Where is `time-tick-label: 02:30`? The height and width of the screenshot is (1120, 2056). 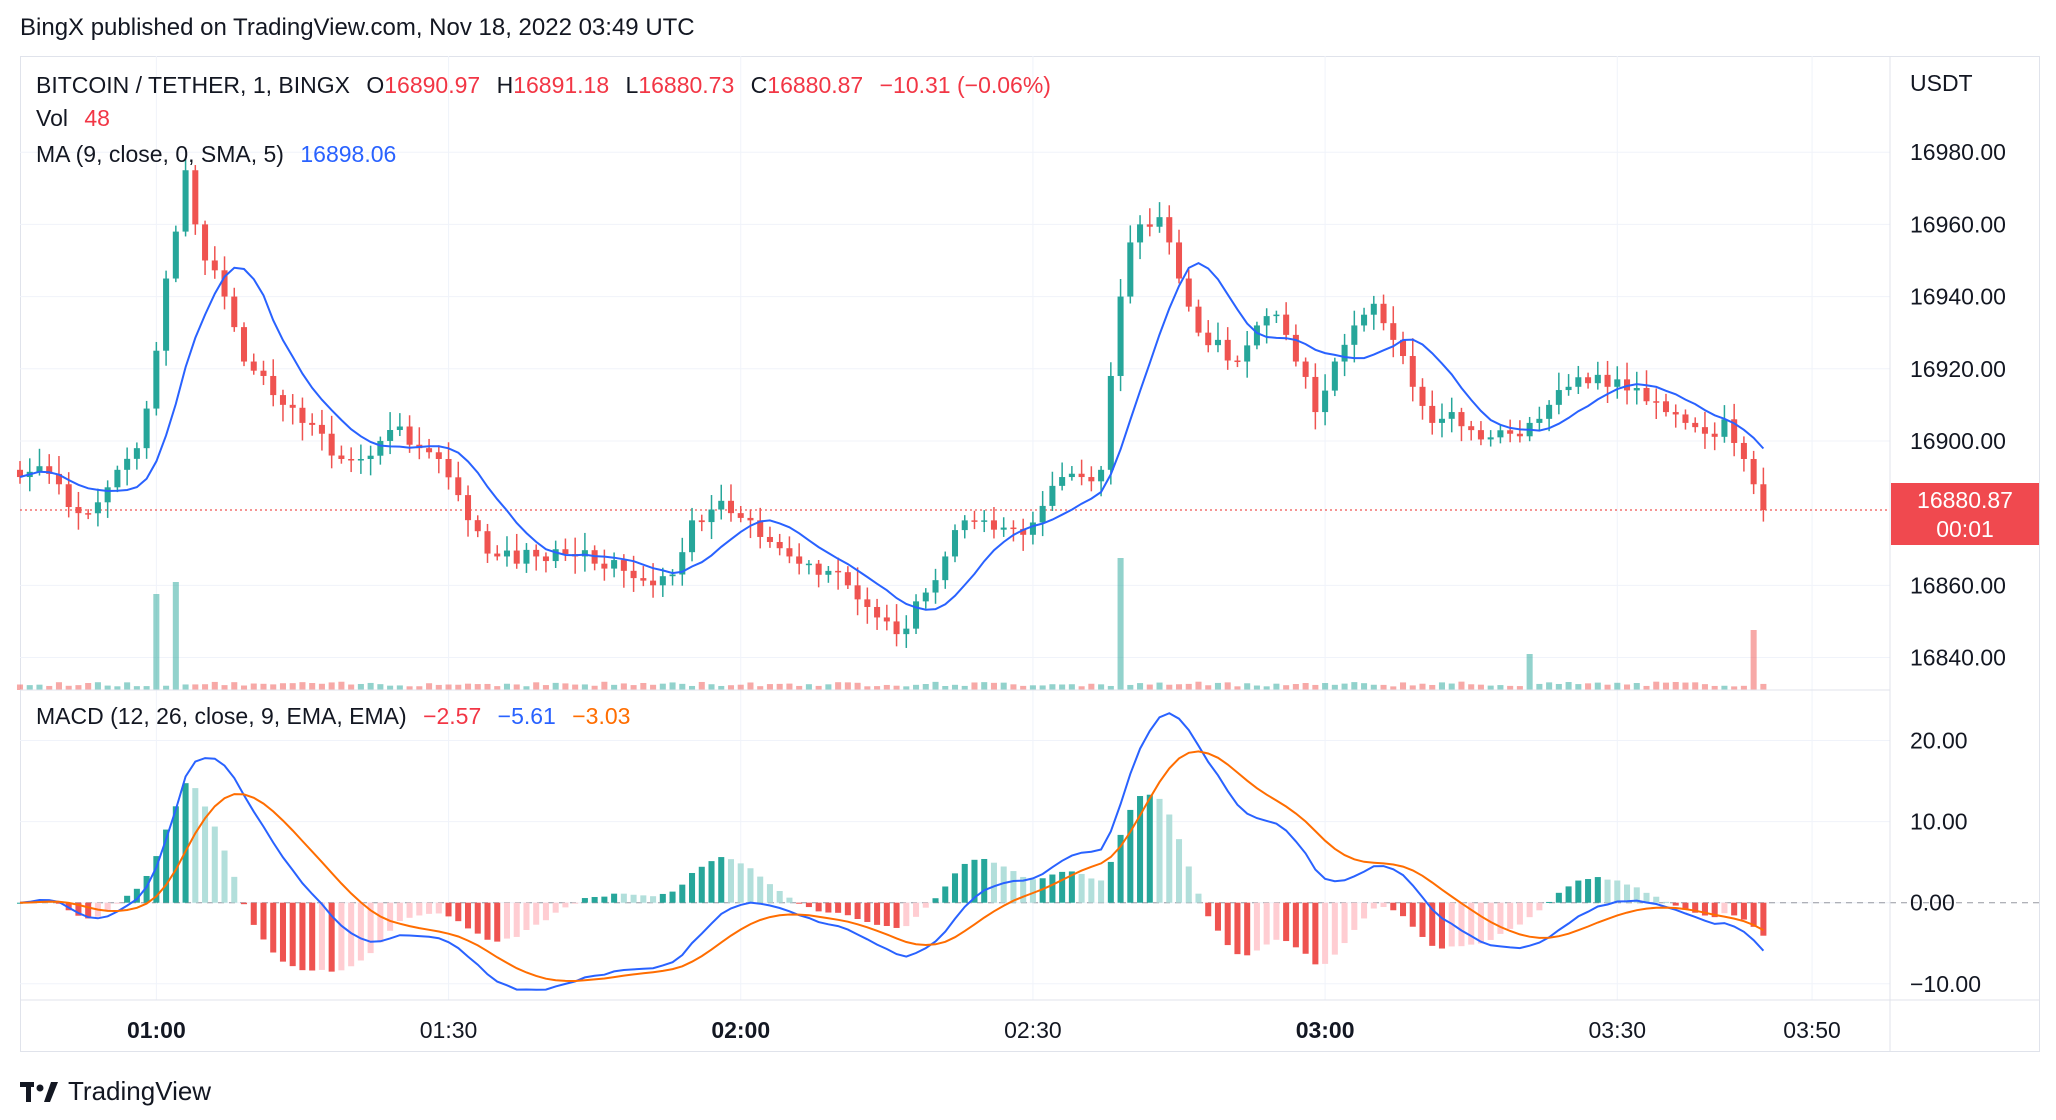 time-tick-label: 02:30 is located at coordinates (1033, 1030).